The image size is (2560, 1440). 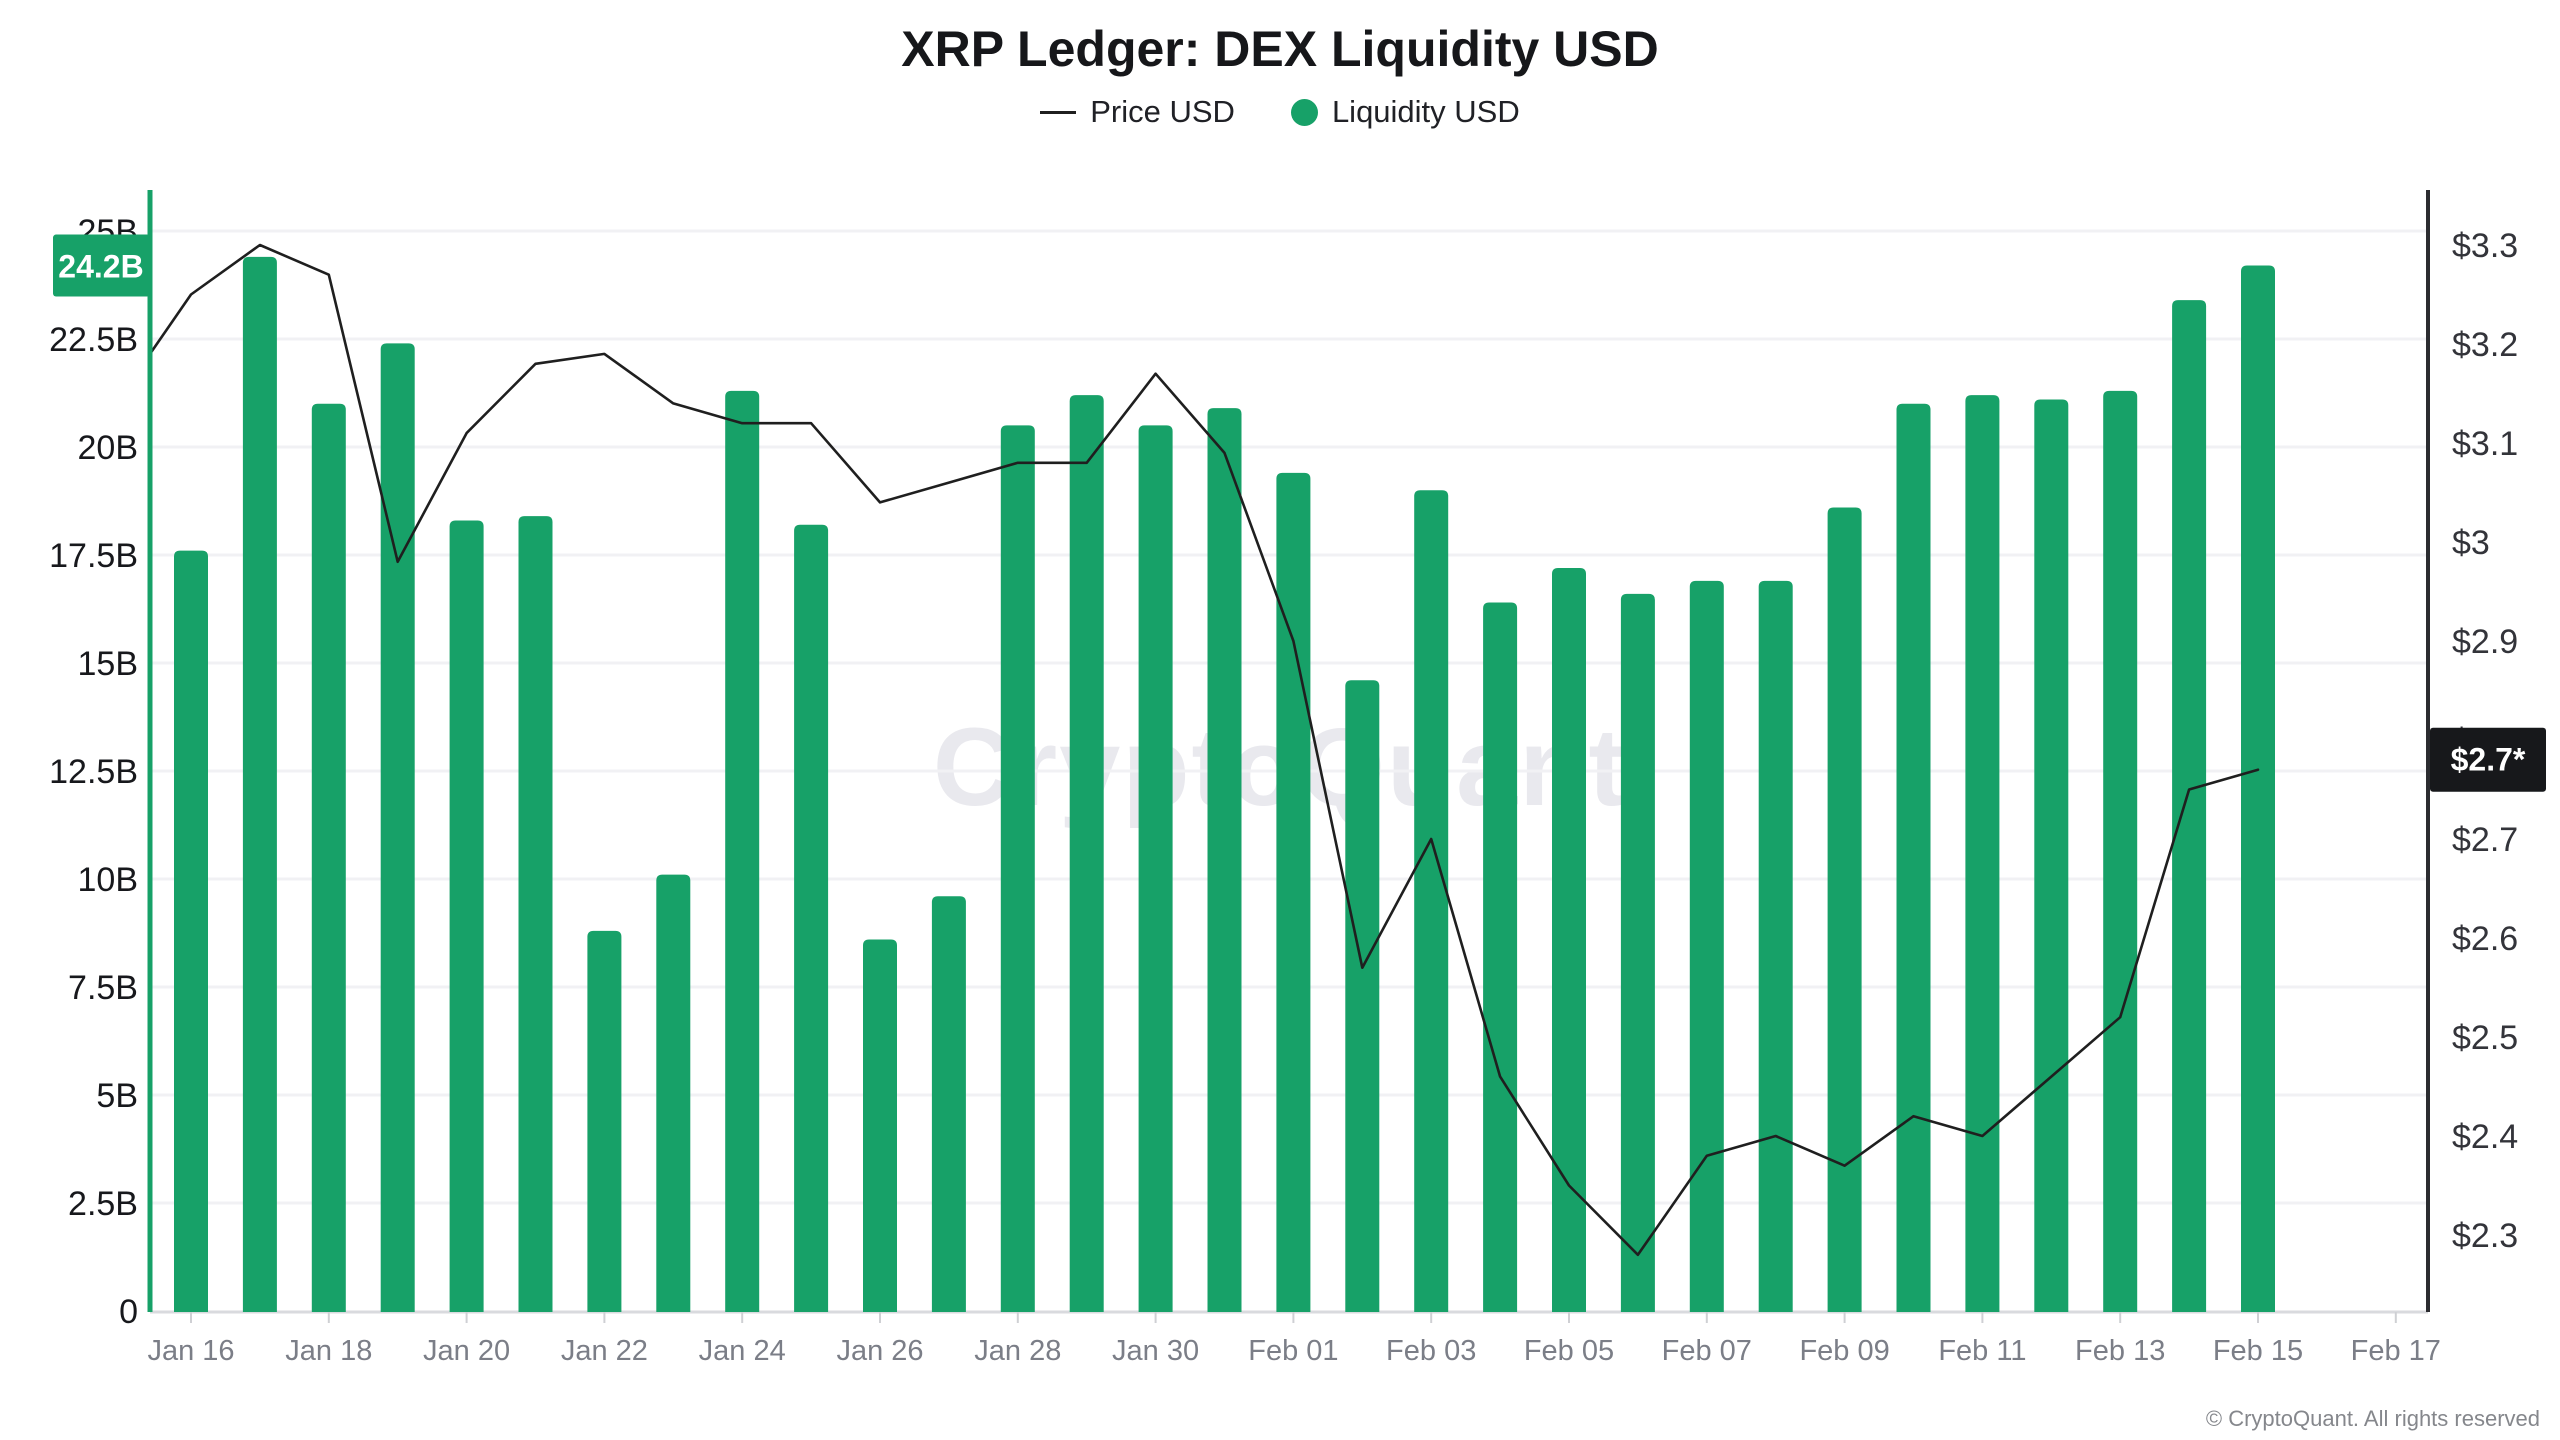 I want to click on legend-item-price: Price USD, so click(x=1137, y=112).